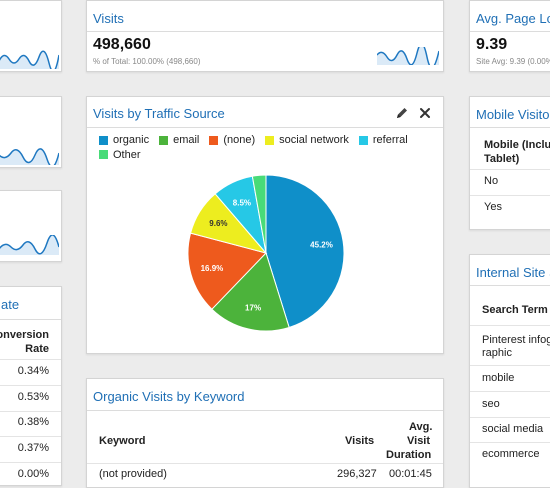 The height and width of the screenshot is (488, 550). Describe the element at coordinates (33, 371) in the screenshot. I see `table-cell: 0.34%` at that location.